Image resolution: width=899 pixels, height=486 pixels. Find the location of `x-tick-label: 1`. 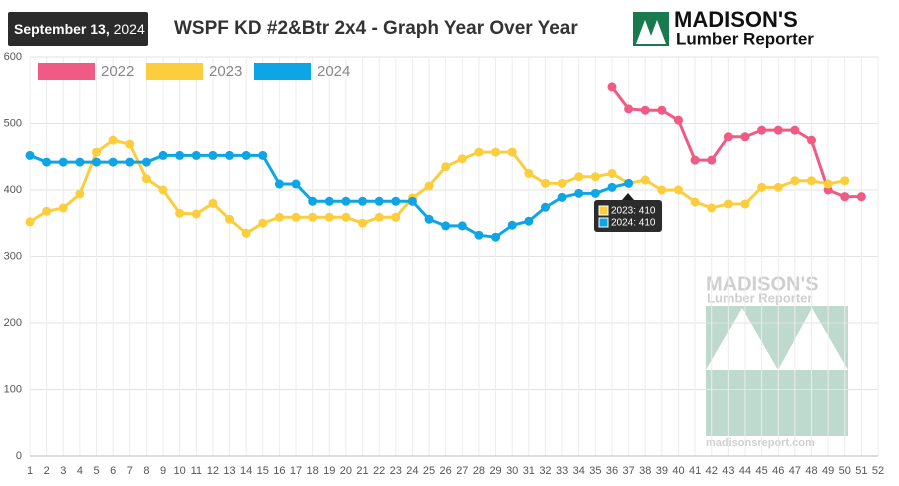

x-tick-label: 1 is located at coordinates (30, 471).